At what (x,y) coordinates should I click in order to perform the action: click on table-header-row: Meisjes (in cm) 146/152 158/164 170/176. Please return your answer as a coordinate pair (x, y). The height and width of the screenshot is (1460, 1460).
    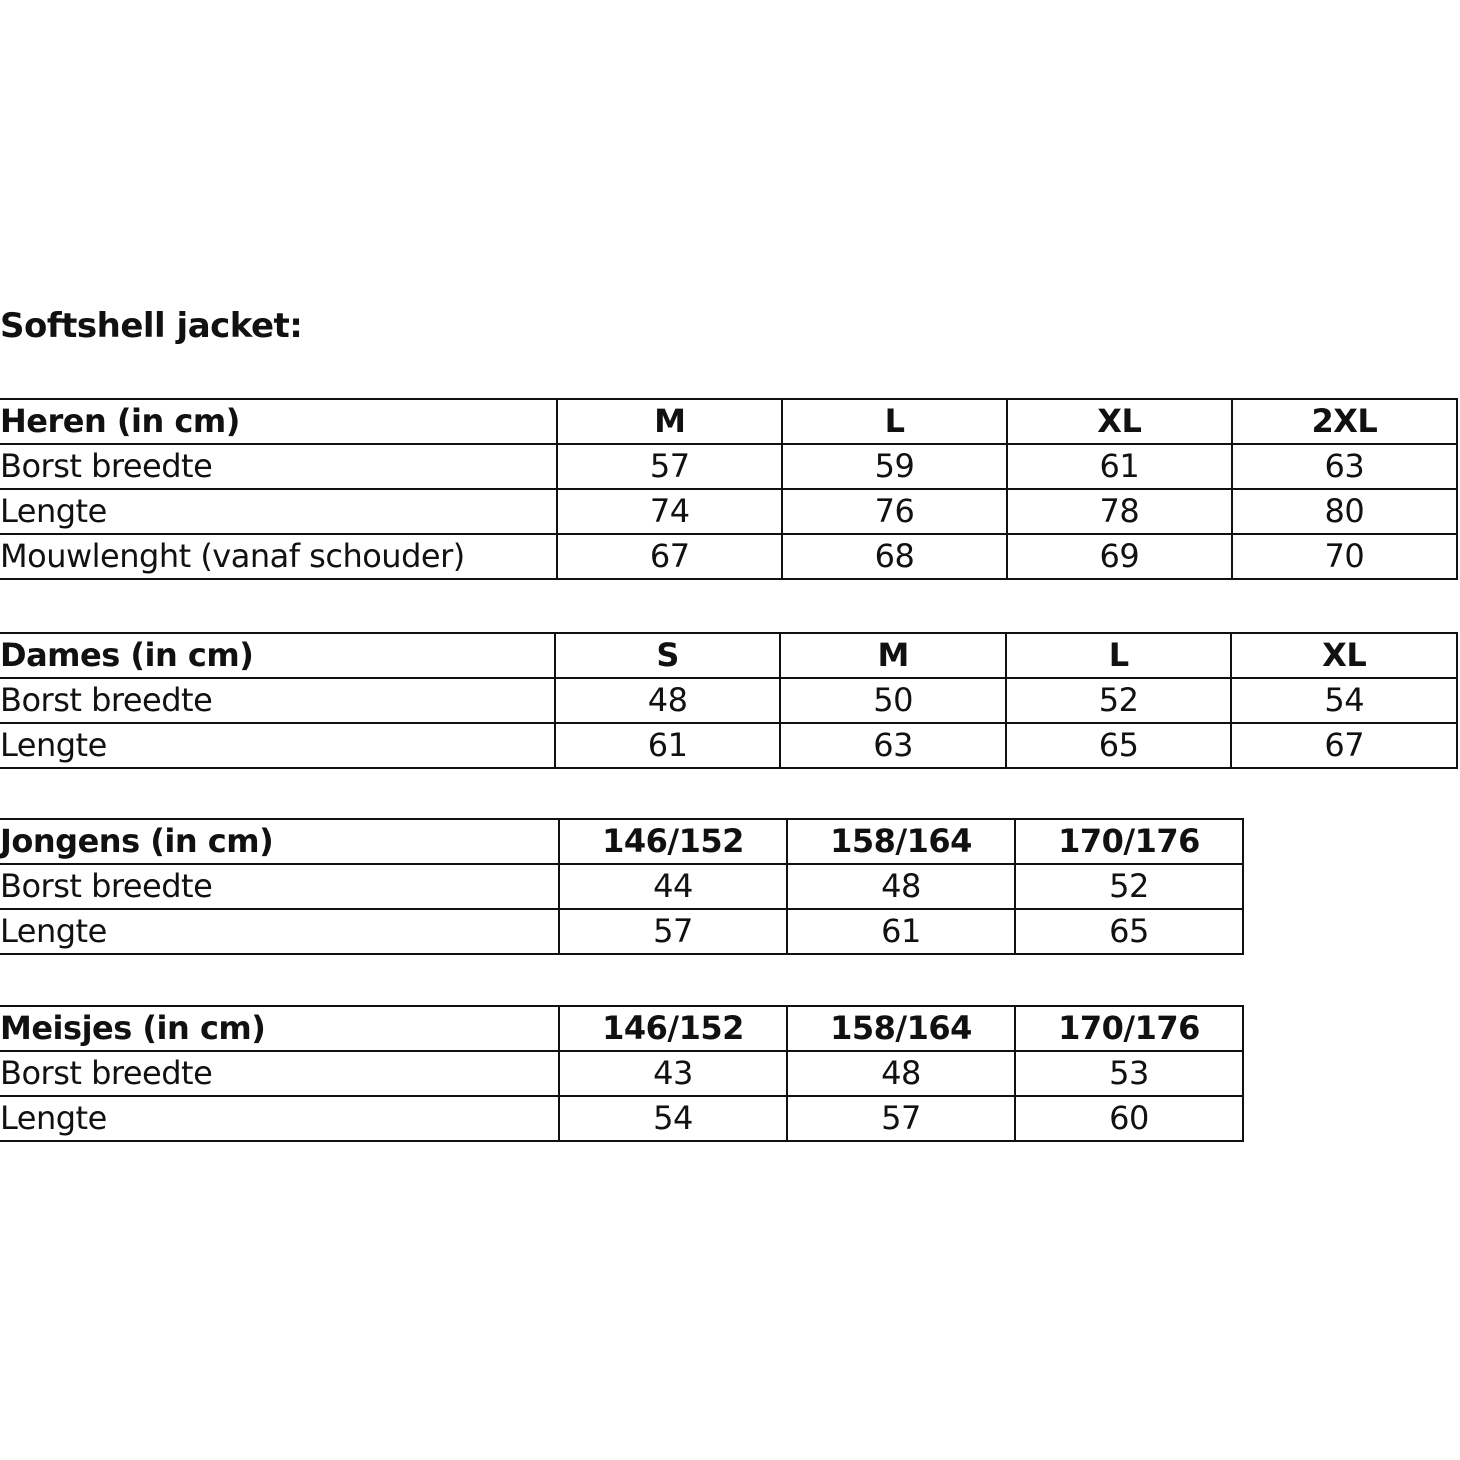
    Looking at the image, I should click on (622, 1028).